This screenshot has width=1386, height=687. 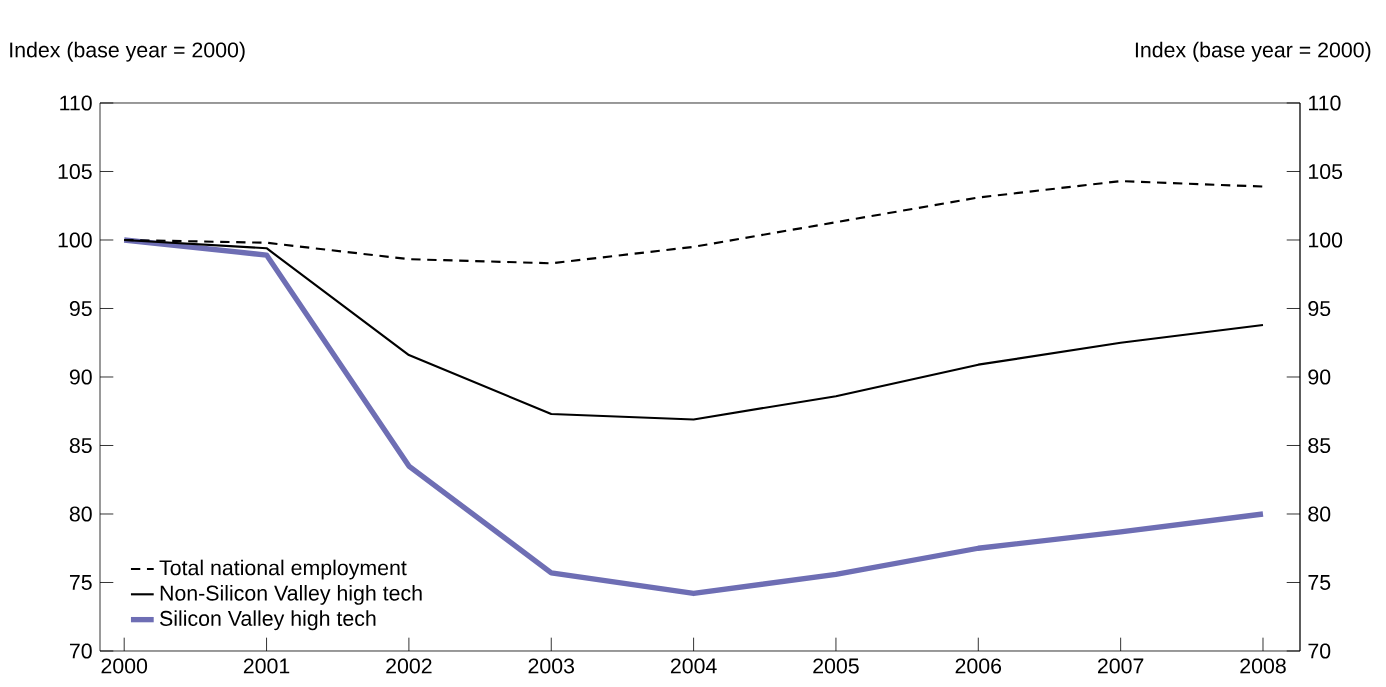 I want to click on x-tick-label: 2004, so click(x=693, y=666).